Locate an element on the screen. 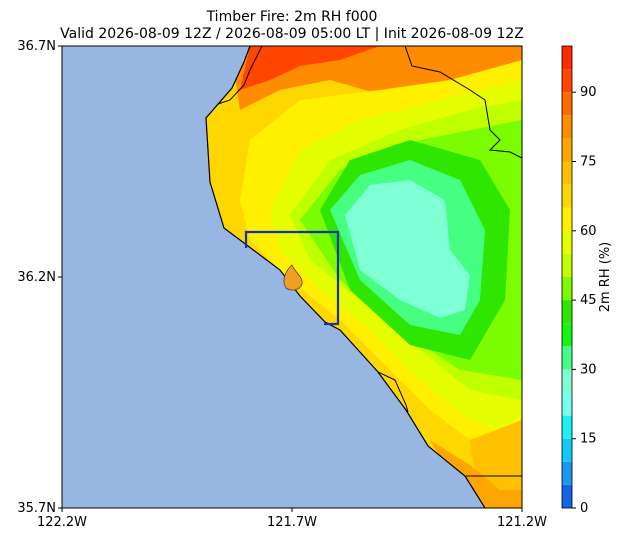  domain-box is located at coordinates (292, 278).